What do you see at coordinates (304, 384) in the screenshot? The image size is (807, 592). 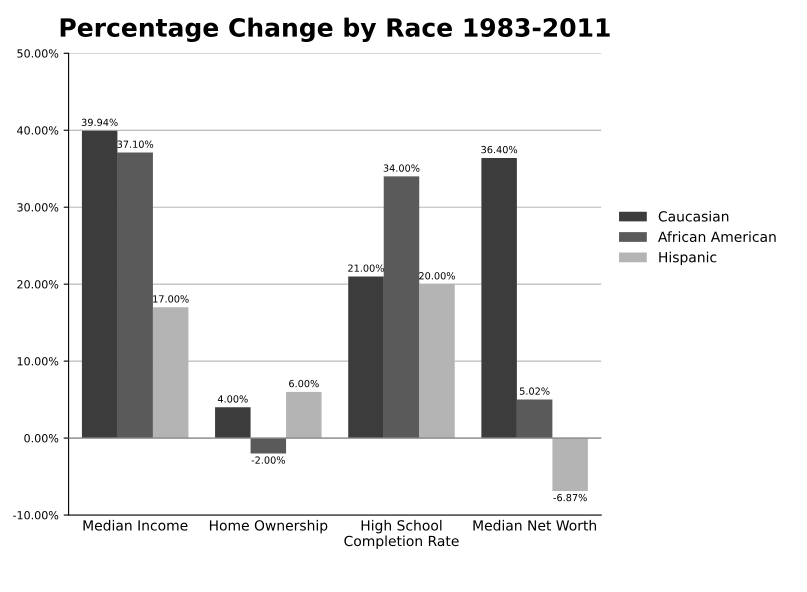 I see `data-label: 6.00%` at bounding box center [304, 384].